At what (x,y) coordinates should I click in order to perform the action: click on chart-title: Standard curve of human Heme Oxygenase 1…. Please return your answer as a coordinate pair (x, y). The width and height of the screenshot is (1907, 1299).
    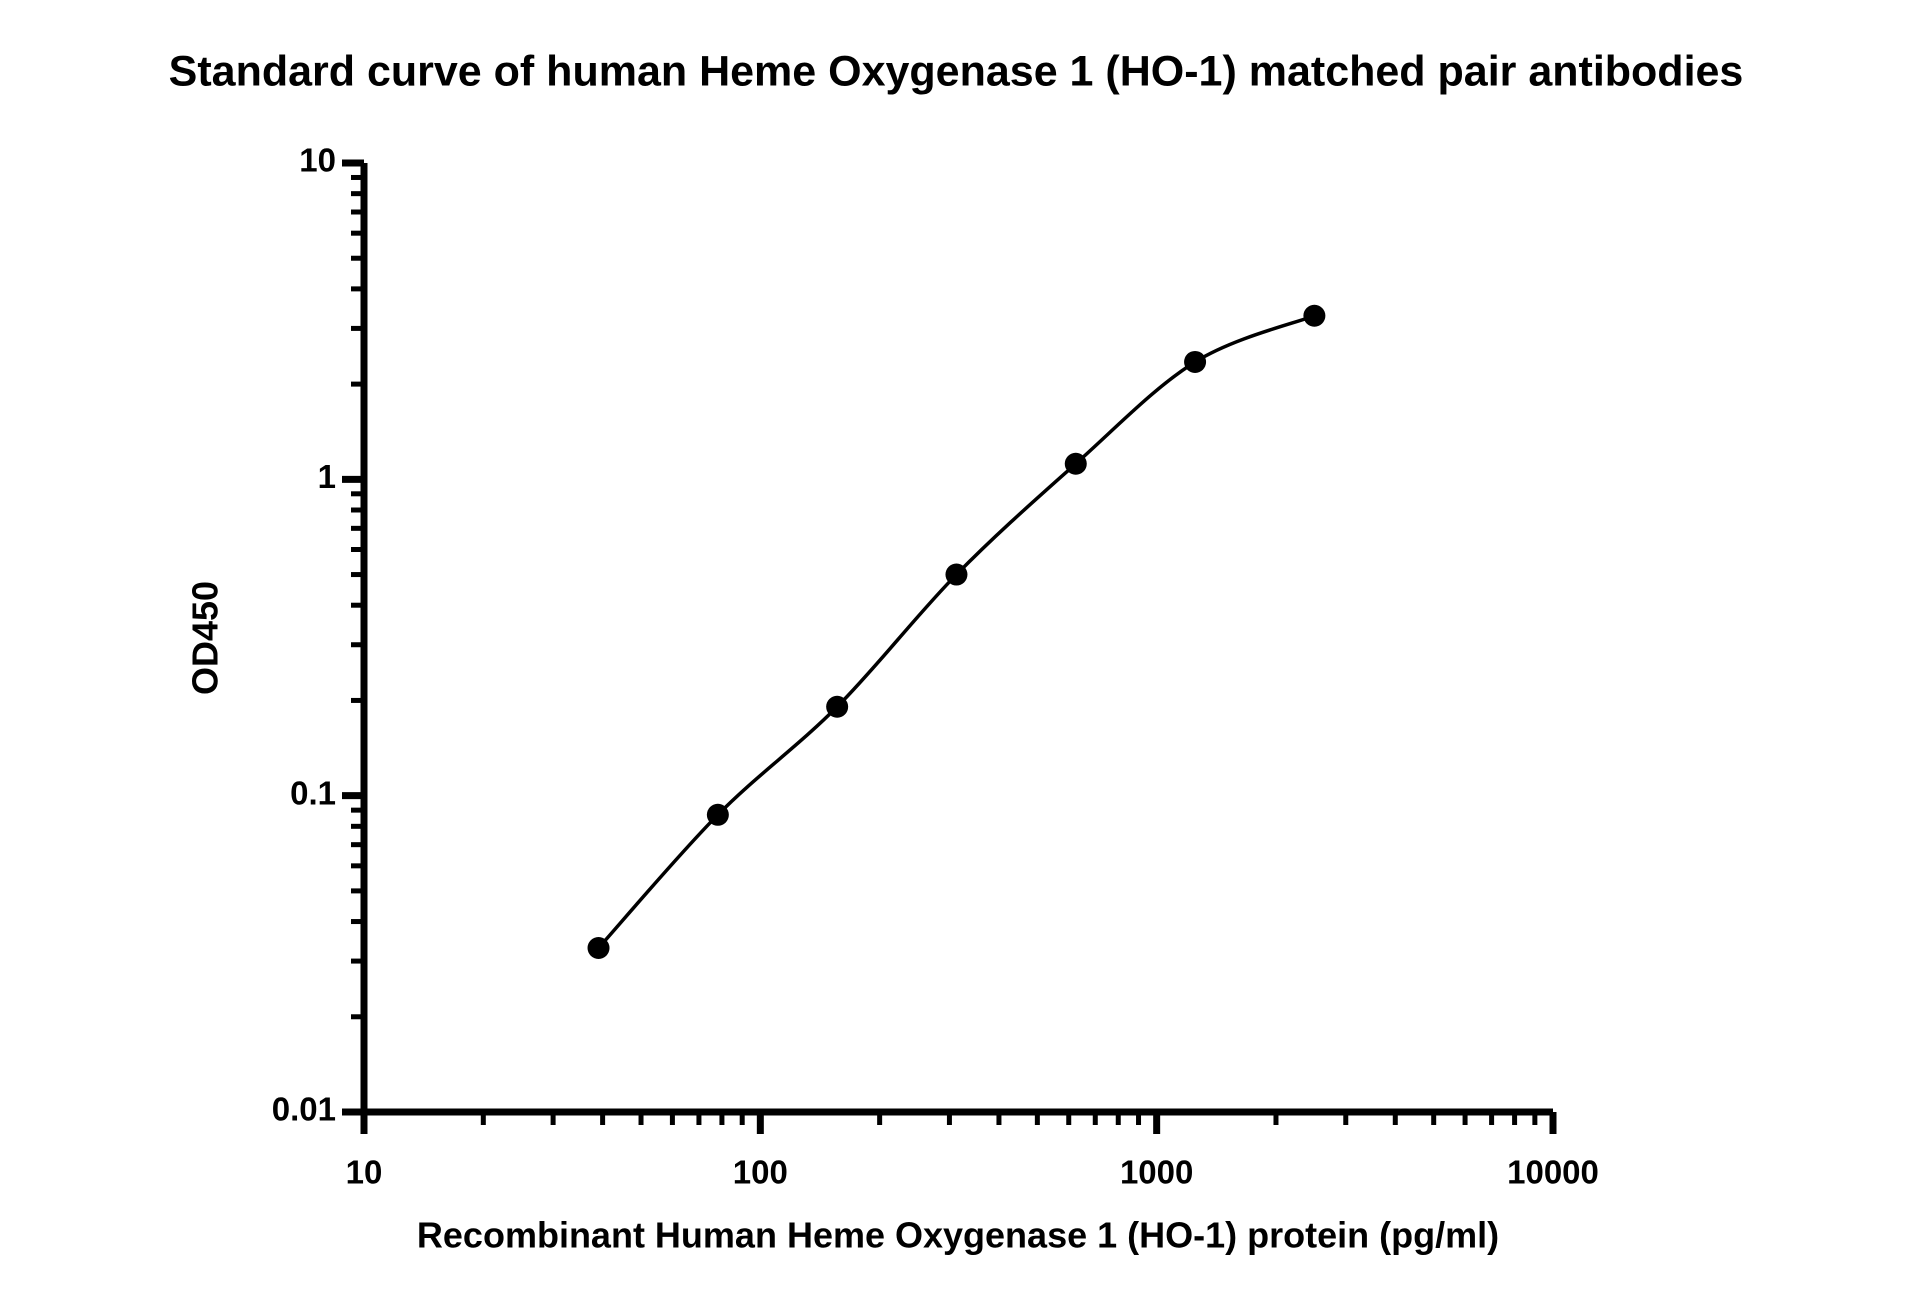
    Looking at the image, I should click on (956, 71).